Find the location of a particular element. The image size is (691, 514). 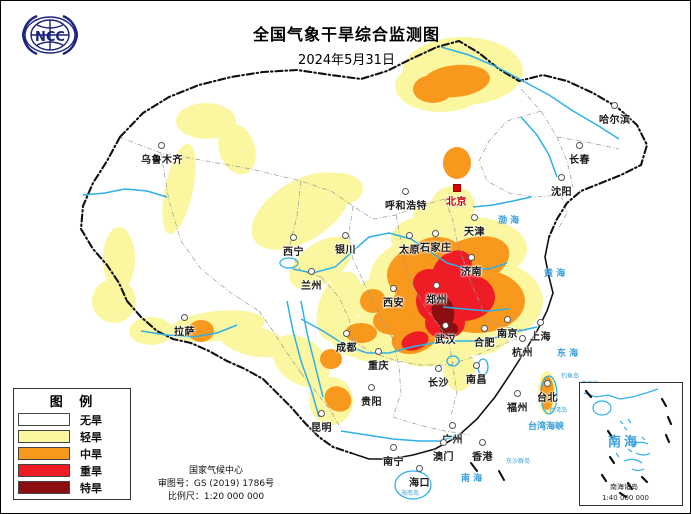

legend-rows: 无旱轻旱中旱重旱特旱 is located at coordinates (72, 453).